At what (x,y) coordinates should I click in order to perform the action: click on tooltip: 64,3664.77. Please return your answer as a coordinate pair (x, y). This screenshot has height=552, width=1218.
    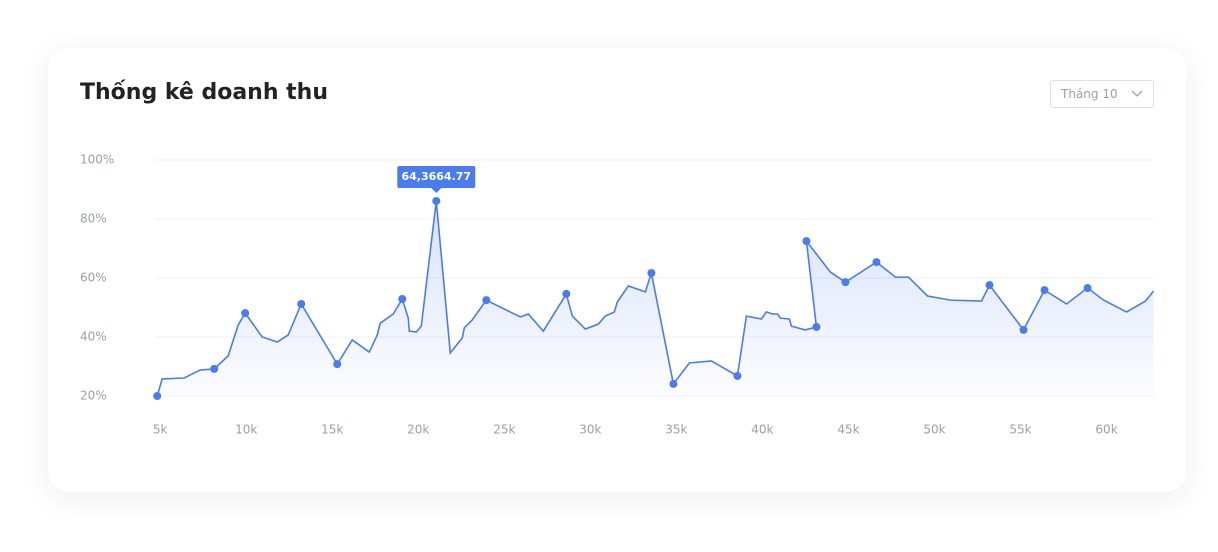
    Looking at the image, I should click on (436, 180).